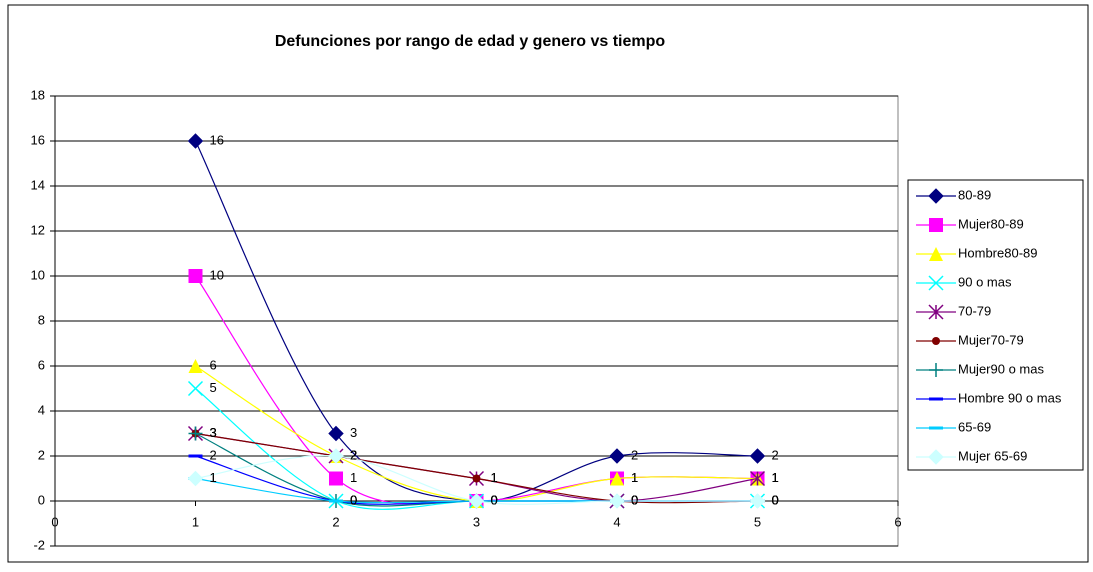 The image size is (1093, 572). I want to click on legend-entry: Mujer 65-69, so click(971, 456).